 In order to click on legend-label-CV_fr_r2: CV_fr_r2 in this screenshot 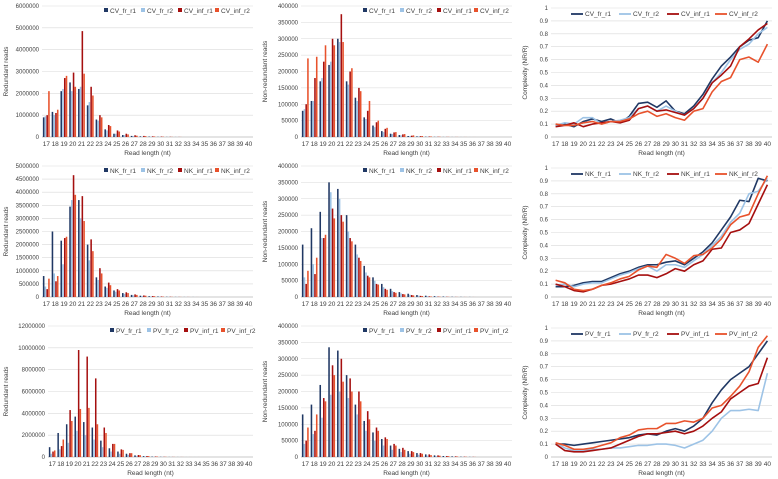, I will do `click(419, 11)`.